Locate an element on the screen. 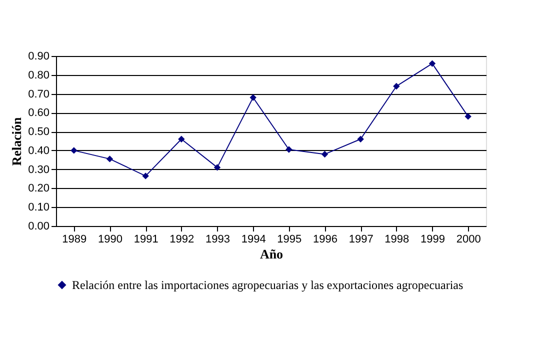 The height and width of the screenshot is (343, 543). y-axis-title: Relación is located at coordinates (16, 141).